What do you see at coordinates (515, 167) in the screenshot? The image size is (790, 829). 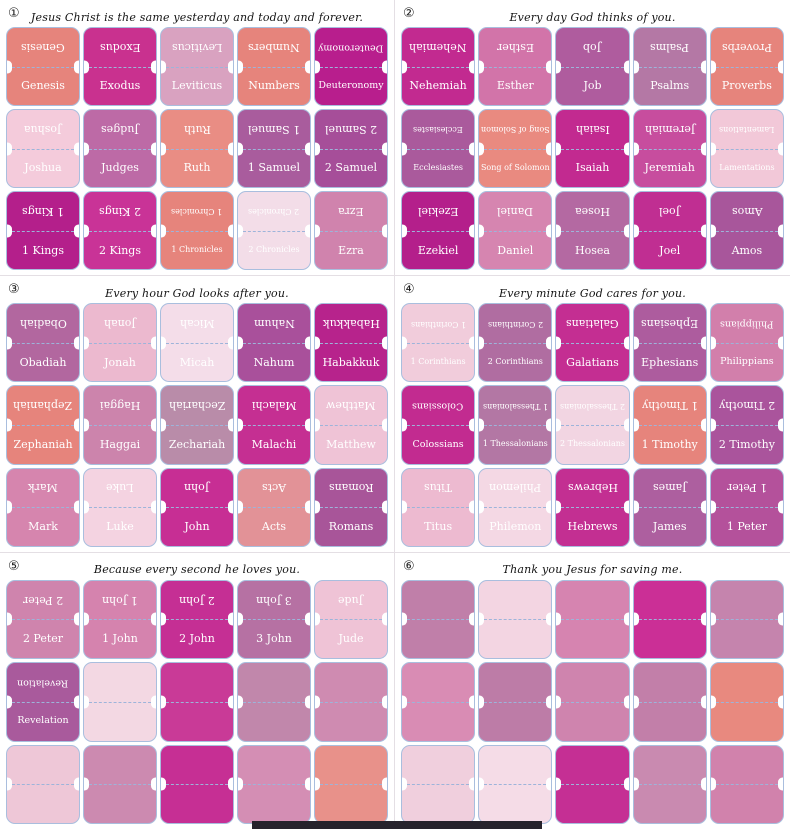 I see `book-name-bottom: Song of Solomon` at bounding box center [515, 167].